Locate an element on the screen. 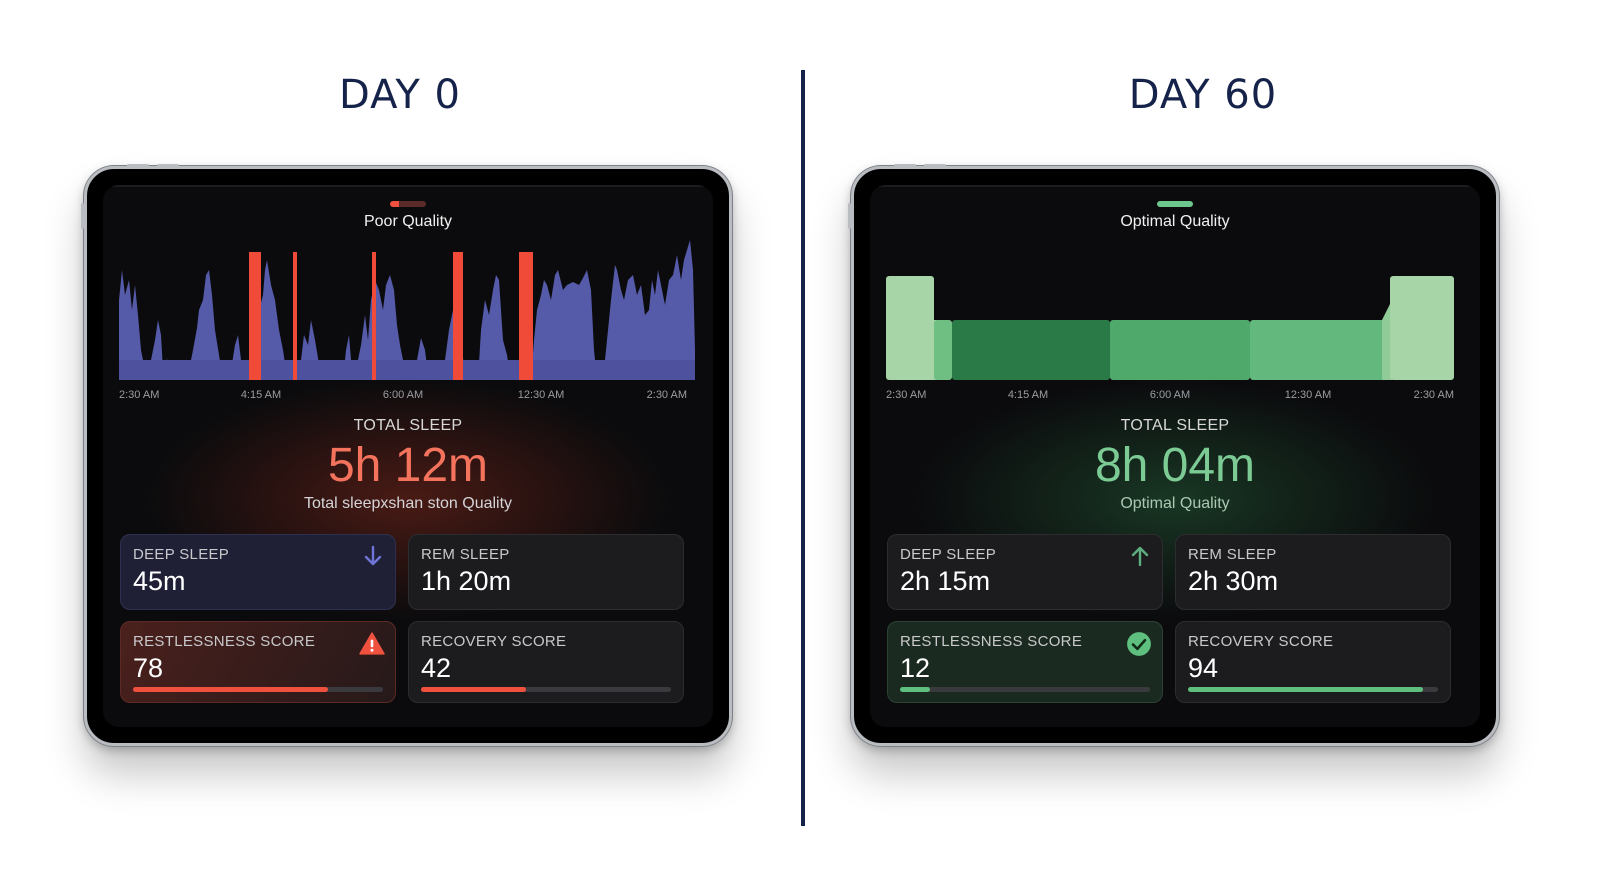 This screenshot has height=893, width=1600. card-value: 2h 15m is located at coordinates (945, 581).